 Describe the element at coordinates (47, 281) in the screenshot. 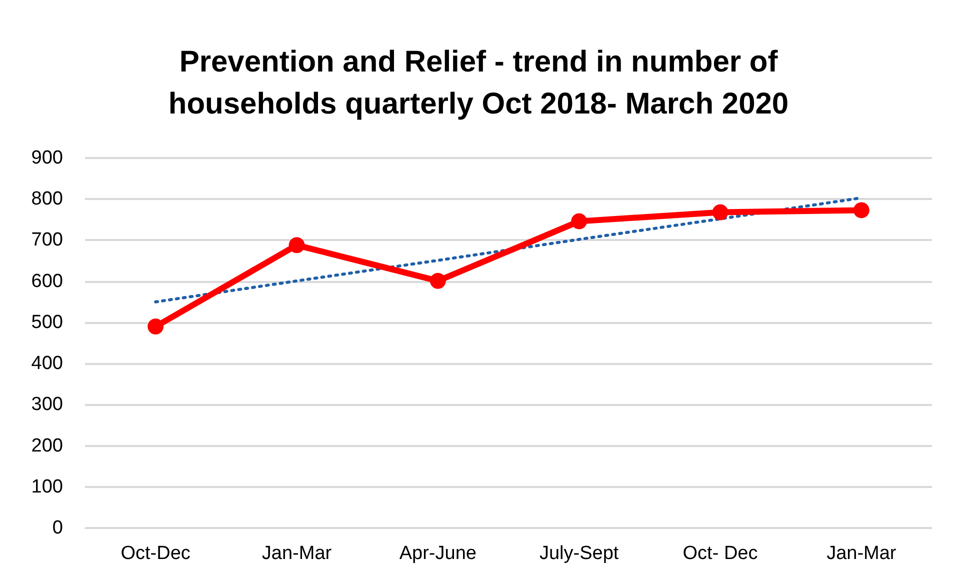

I see `y-tick-label: 600` at that location.